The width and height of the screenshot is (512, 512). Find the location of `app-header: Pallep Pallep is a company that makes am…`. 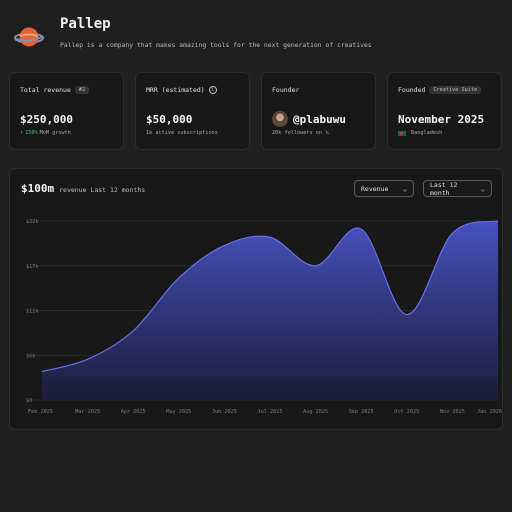

app-header: Pallep Pallep is a company that makes am… is located at coordinates (254, 36).